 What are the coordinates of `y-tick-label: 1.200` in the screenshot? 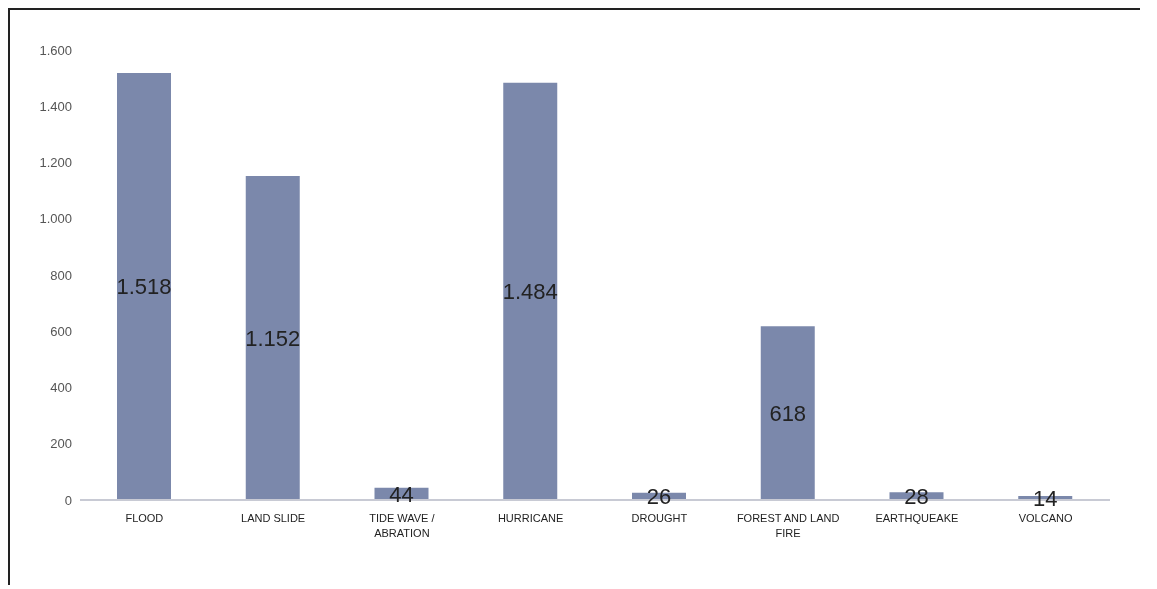 It's located at (55, 163).